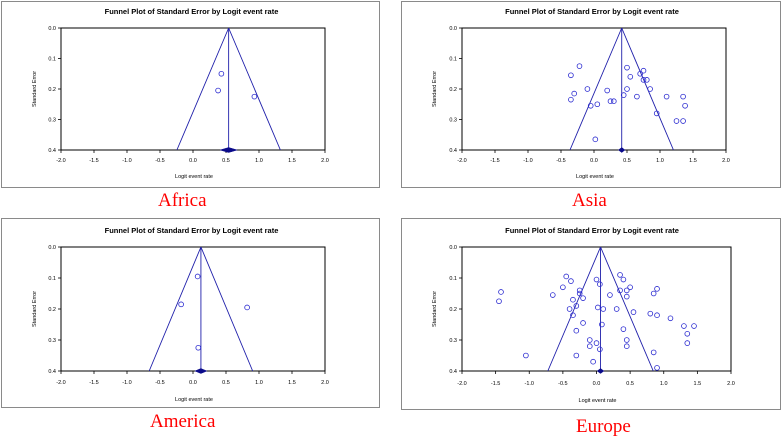  Describe the element at coordinates (589, 200) in the screenshot. I see `region-label-asia: Asia` at that location.